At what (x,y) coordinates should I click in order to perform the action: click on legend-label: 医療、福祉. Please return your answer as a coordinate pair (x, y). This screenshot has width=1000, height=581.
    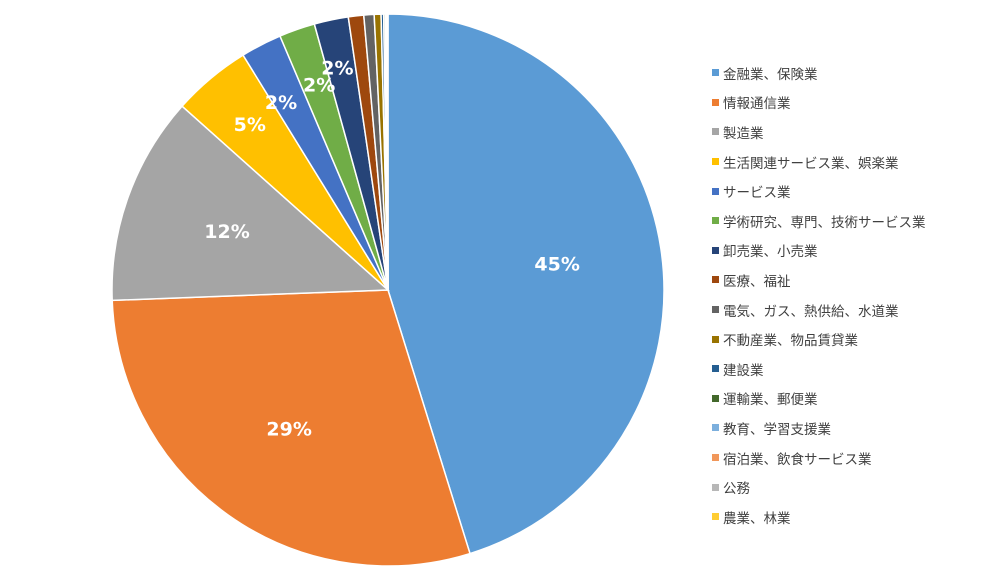
    Looking at the image, I should click on (757, 281).